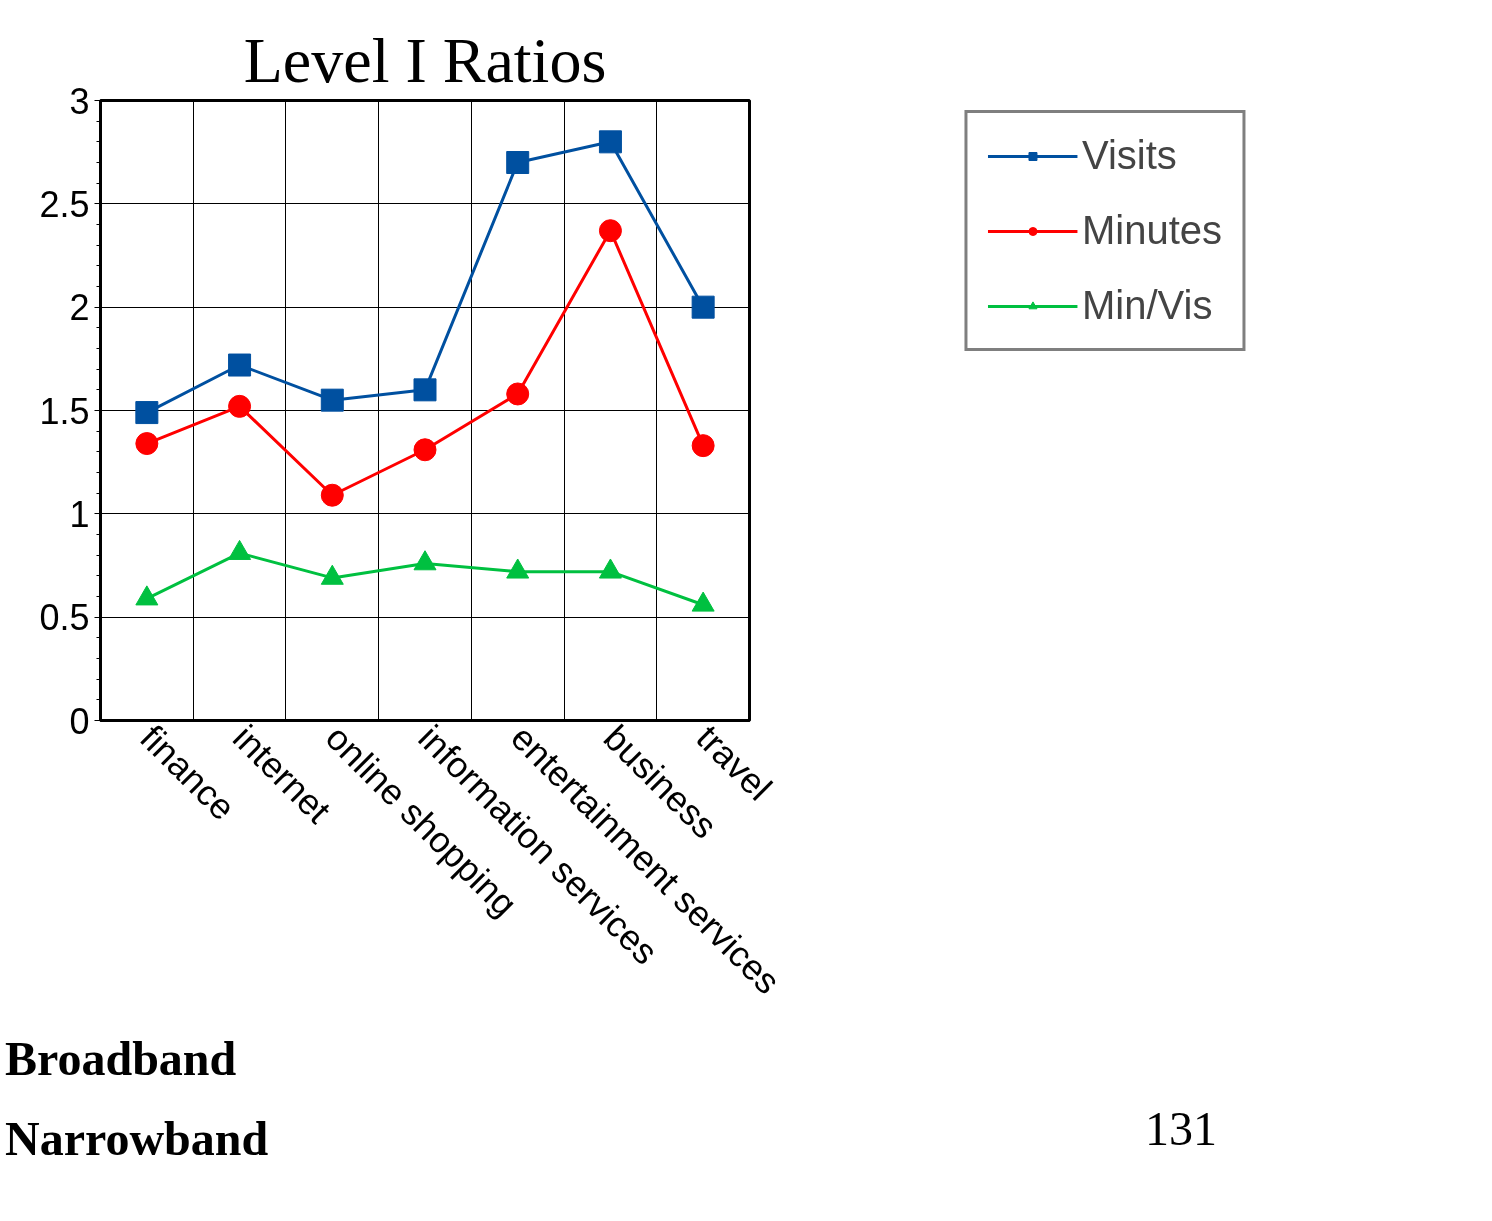 The height and width of the screenshot is (1221, 1492). Describe the element at coordinates (64, 411) in the screenshot. I see `y-tick-label: 1.5` at that location.